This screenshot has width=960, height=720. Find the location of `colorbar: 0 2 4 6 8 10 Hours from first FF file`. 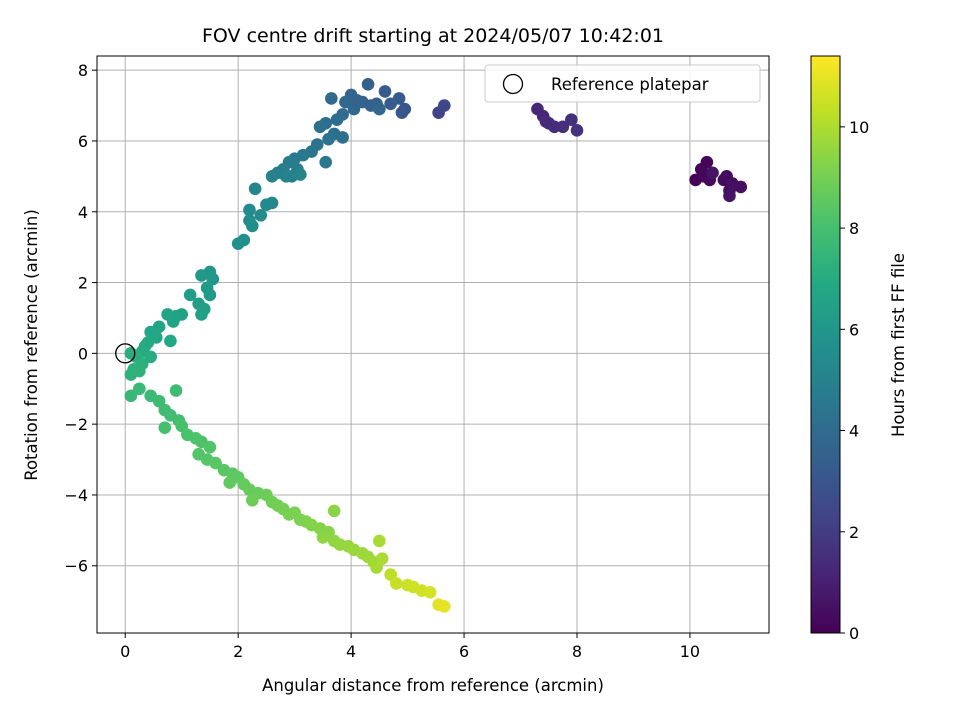

colorbar: 0 2 4 6 8 10 Hours from first FF file is located at coordinates (859, 349).